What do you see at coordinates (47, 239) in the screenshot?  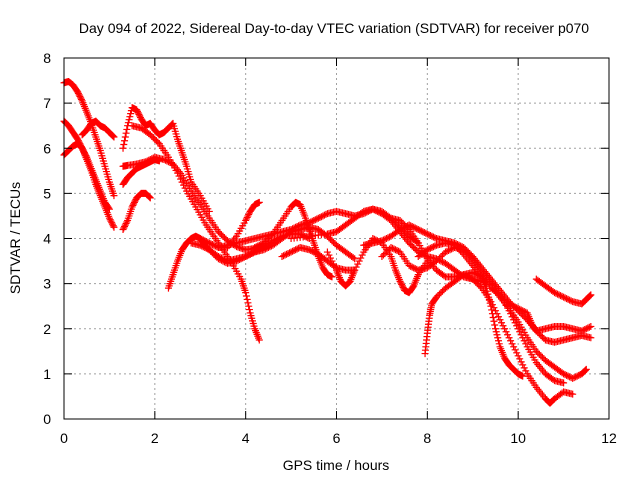 I see `y-tick-label: 4` at bounding box center [47, 239].